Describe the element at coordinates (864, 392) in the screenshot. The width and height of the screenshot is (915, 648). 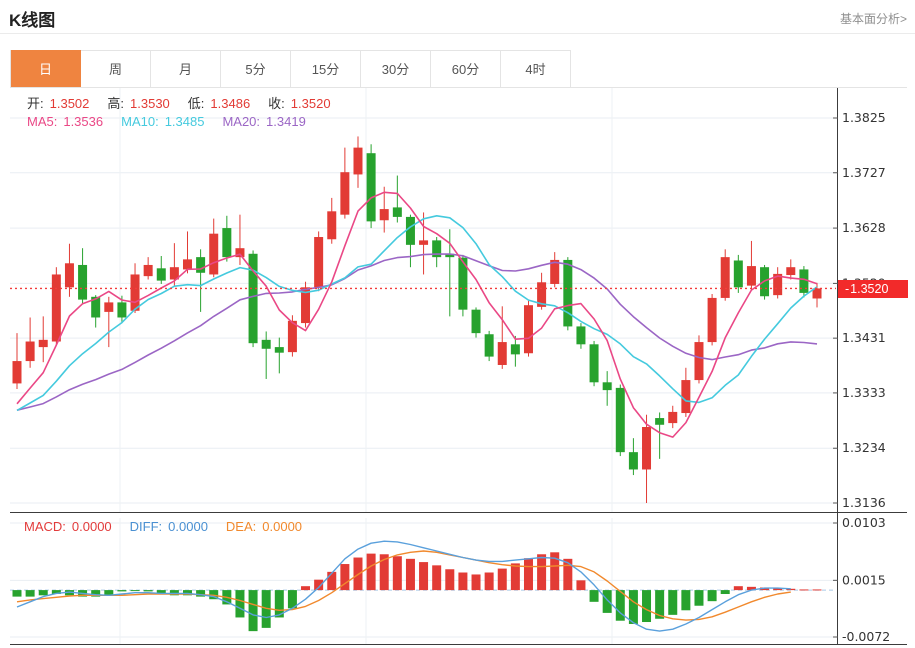
I see `axis-tick-label: 1.3333` at that location.